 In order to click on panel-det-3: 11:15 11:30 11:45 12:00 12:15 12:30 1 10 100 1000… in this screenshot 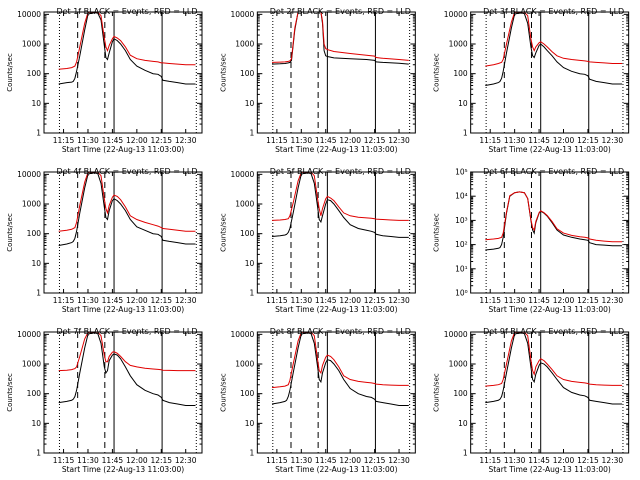, I will do `click(531, 80)`.